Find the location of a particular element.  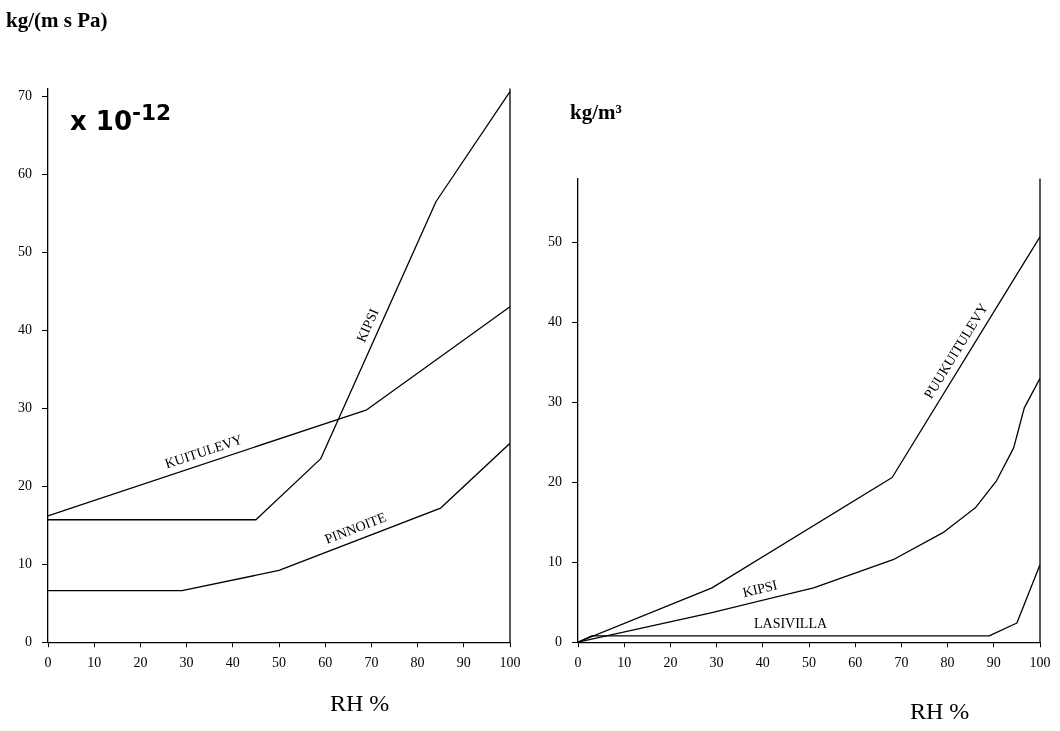

annotation: x 10$^{-12}$ is located at coordinates (121, 118).